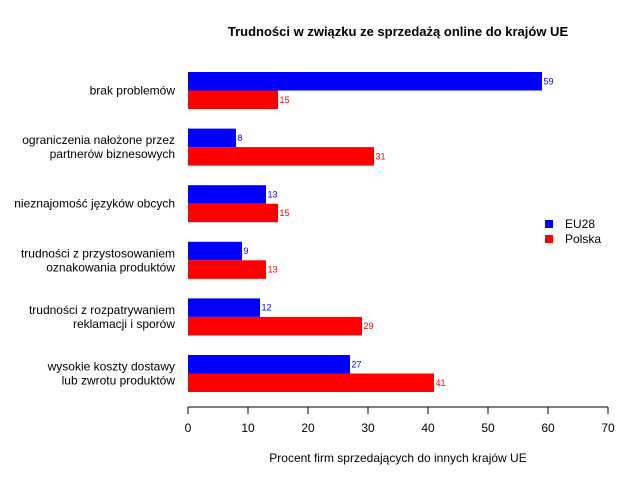 The width and height of the screenshot is (640, 480). I want to click on category-label-line: reklamacji i sporów, so click(124, 324).